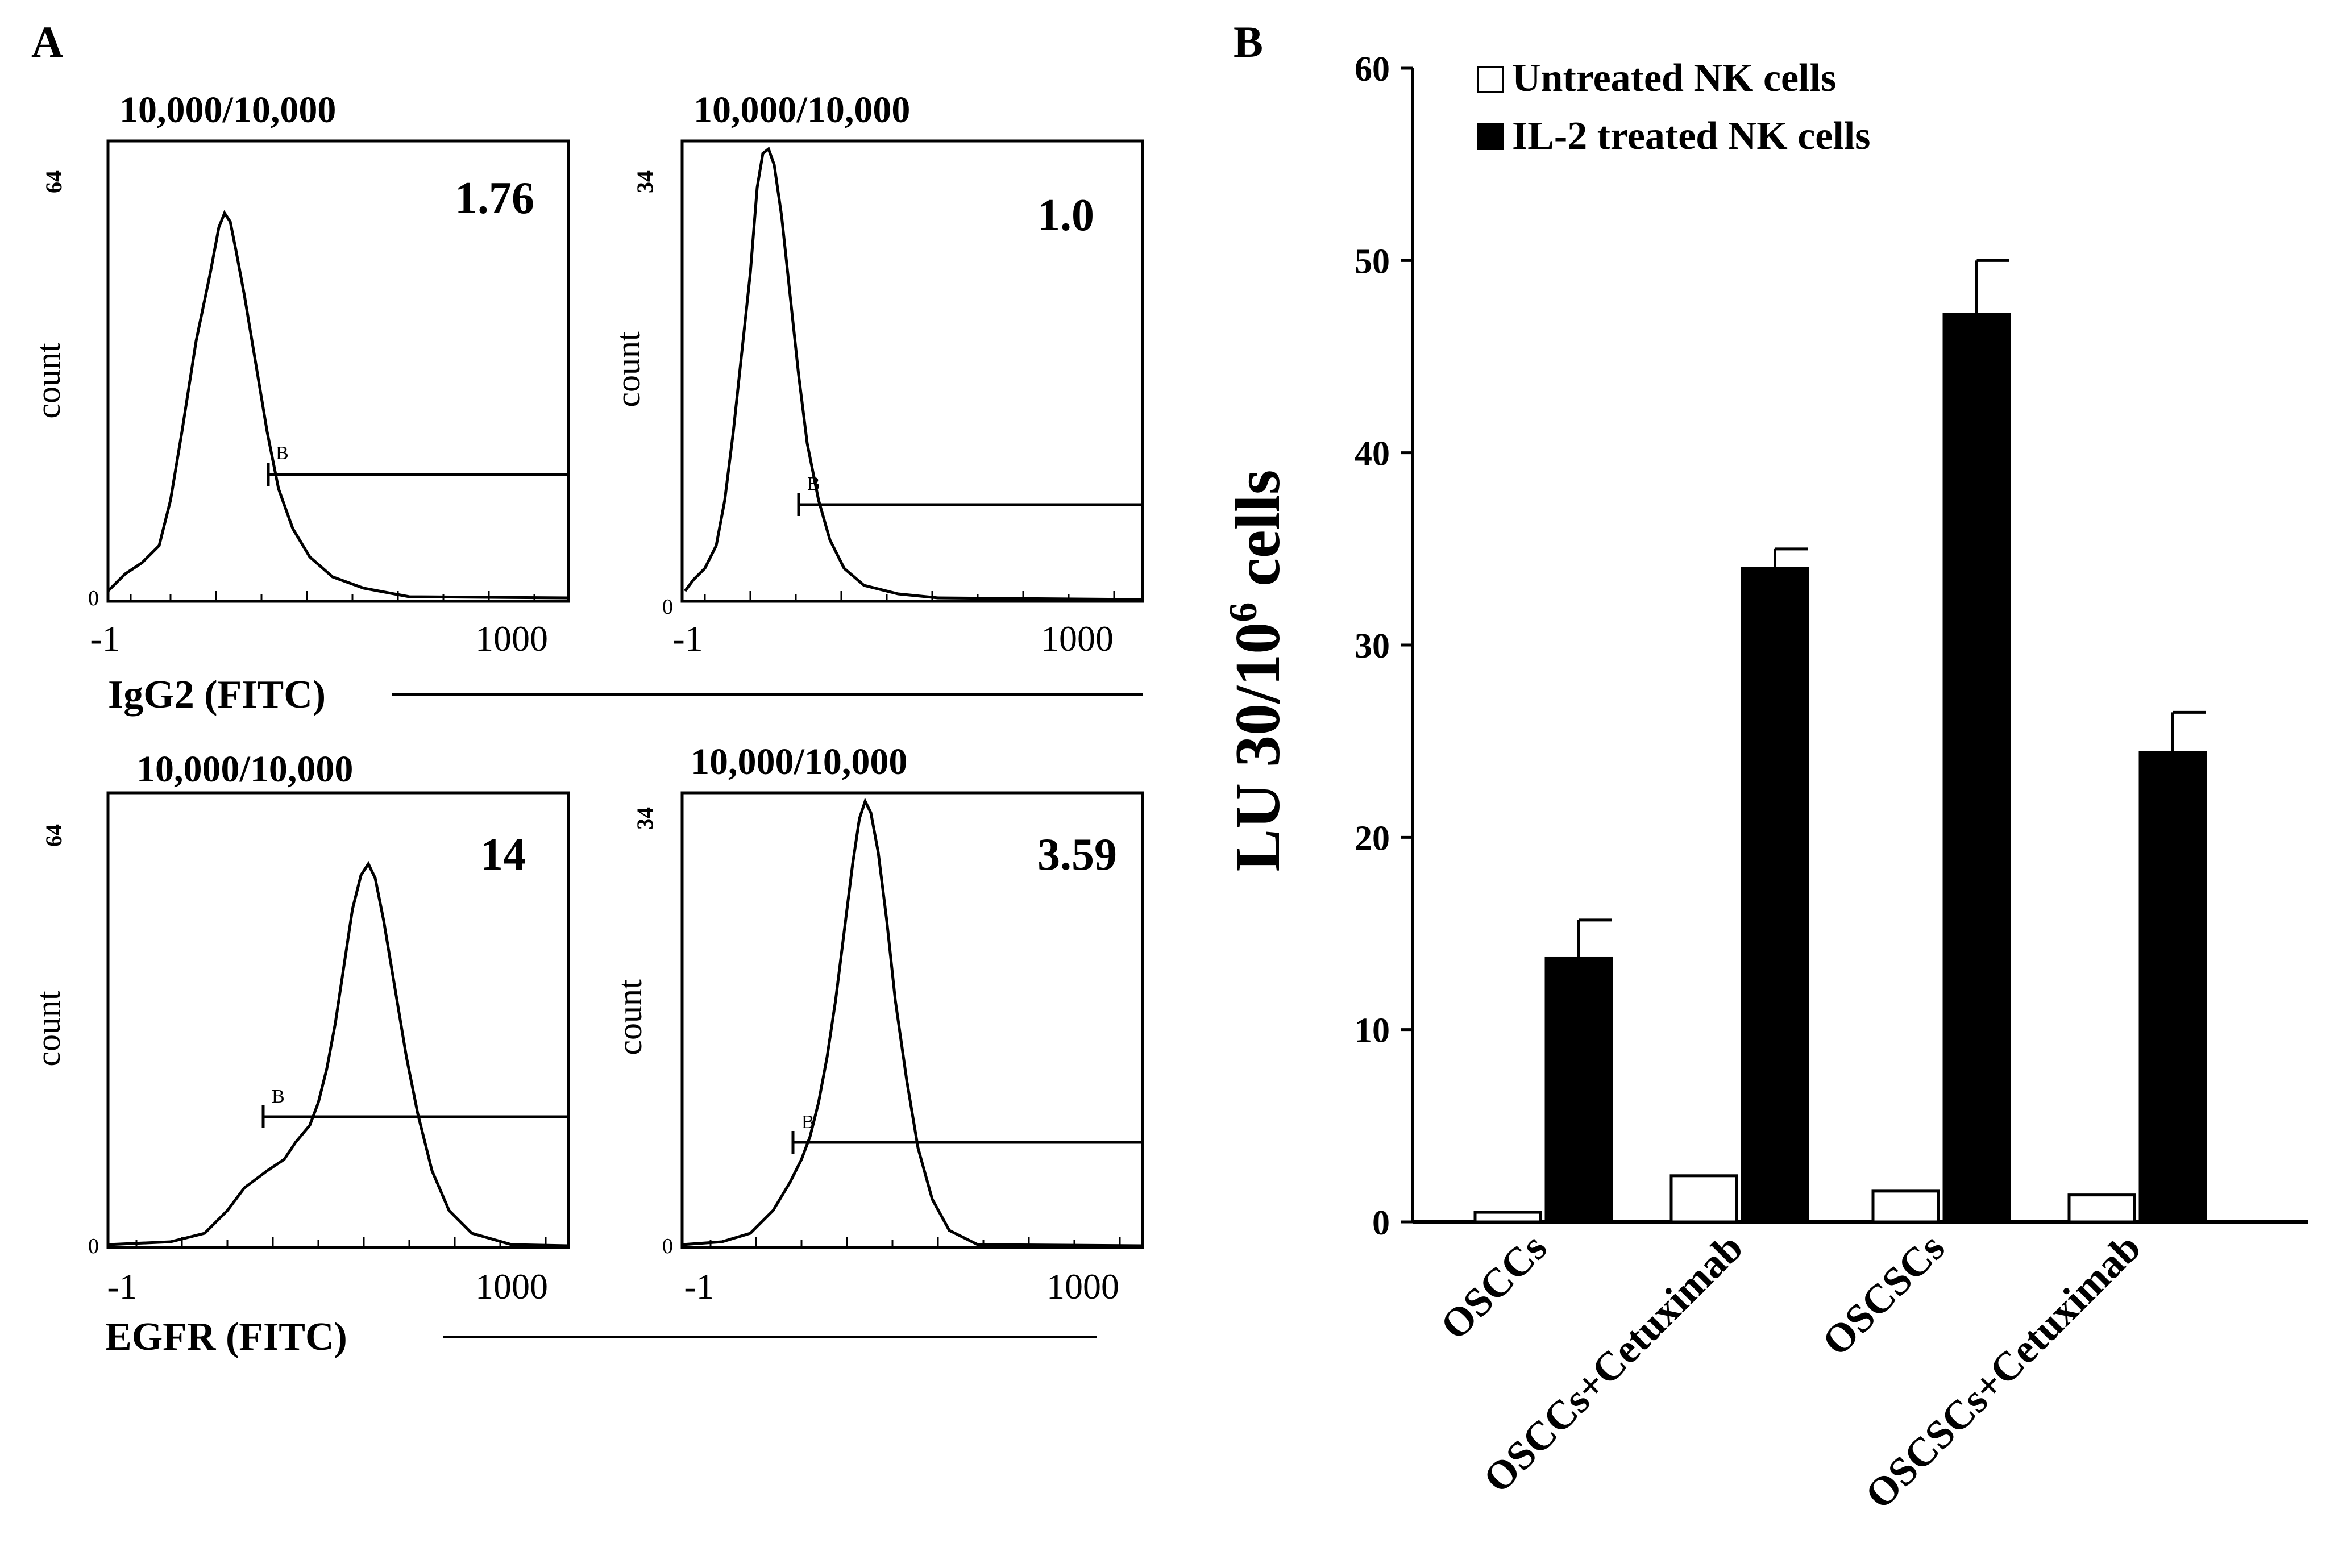  I want to click on y-tick-label: 50, so click(1373, 261).